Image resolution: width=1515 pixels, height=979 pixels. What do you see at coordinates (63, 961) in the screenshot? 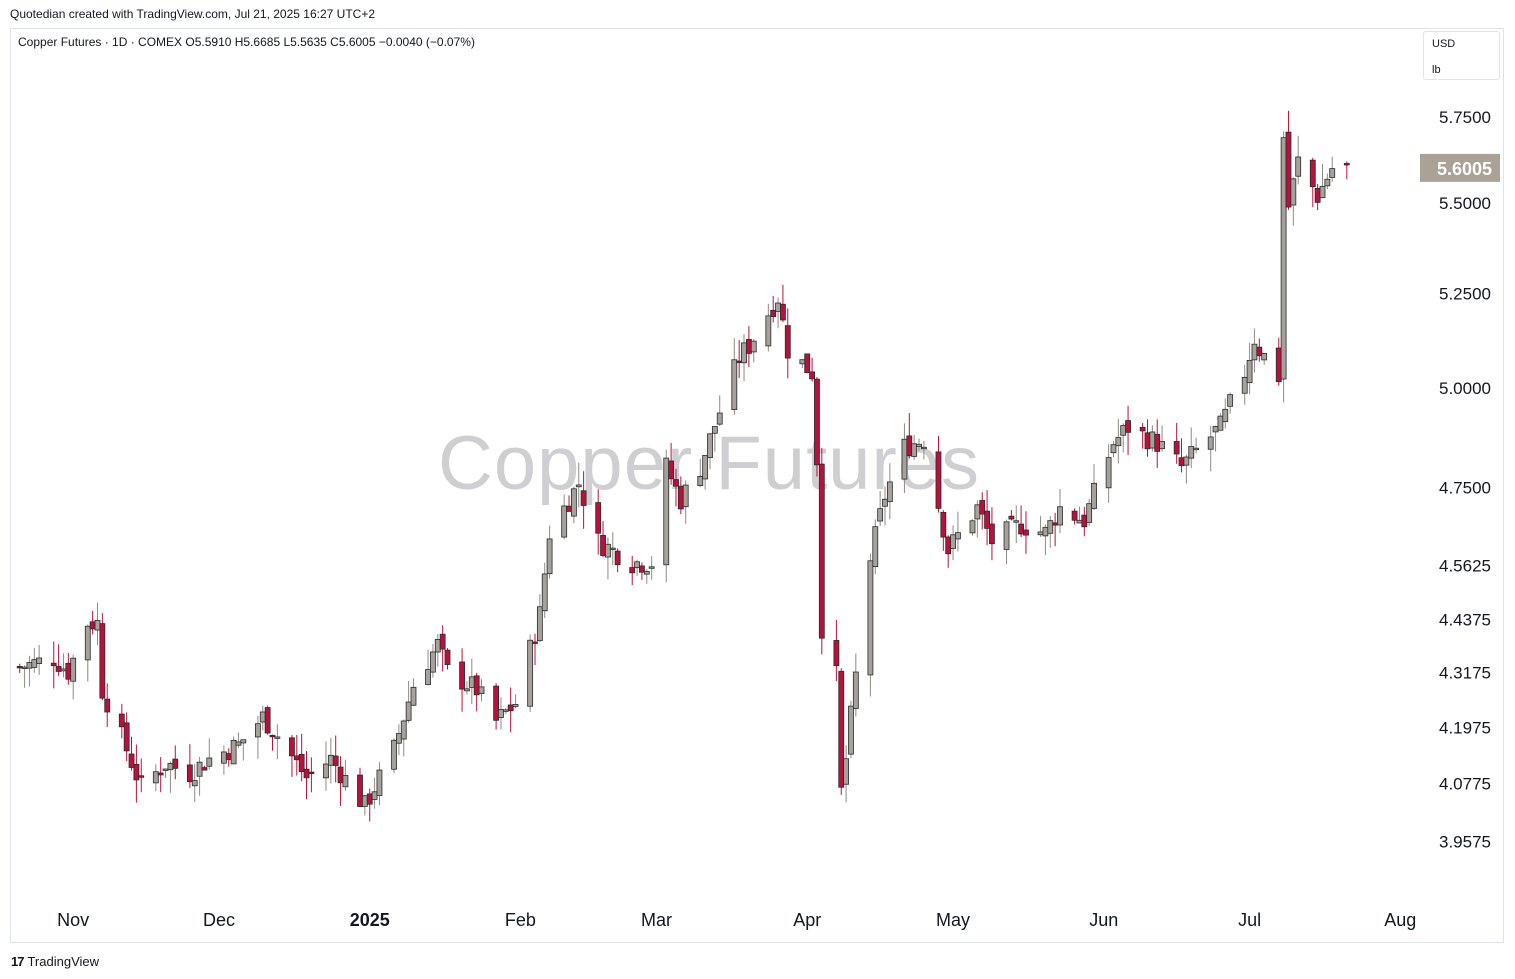
I see `tradingview-brand: TradingView` at bounding box center [63, 961].